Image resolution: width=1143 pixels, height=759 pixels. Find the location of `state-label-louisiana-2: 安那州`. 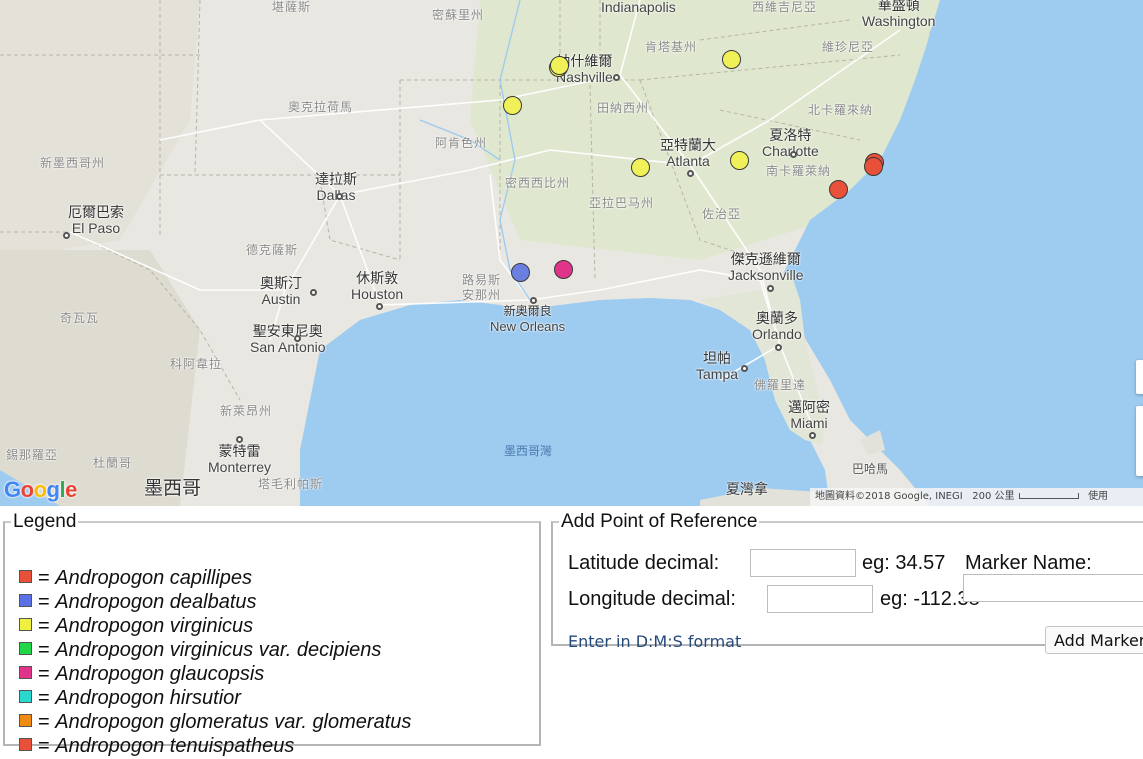

state-label-louisiana-2: 安那州 is located at coordinates (482, 295).